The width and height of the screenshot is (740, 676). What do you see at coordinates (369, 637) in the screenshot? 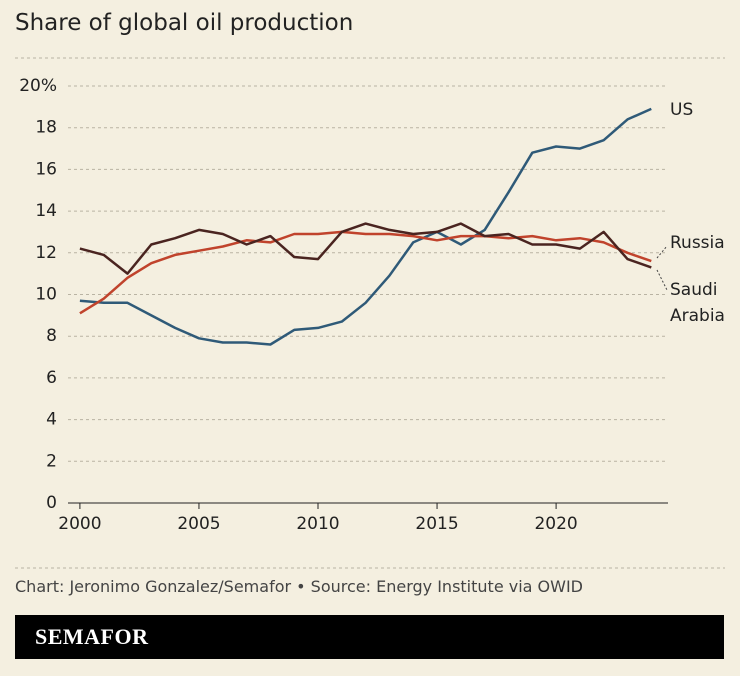
I see `brand-bar: SEMAFOR` at bounding box center [369, 637].